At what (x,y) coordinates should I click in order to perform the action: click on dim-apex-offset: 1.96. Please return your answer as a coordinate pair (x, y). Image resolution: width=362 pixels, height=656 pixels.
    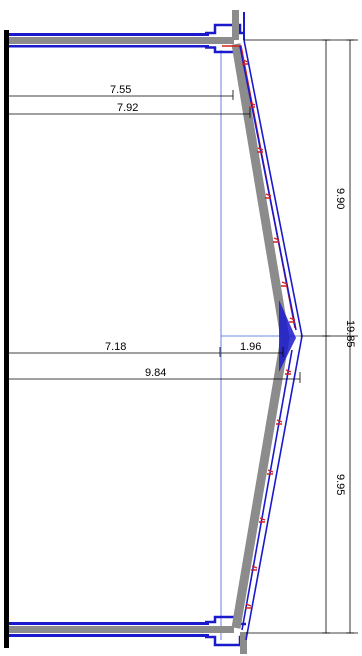
    Looking at the image, I should click on (250, 347).